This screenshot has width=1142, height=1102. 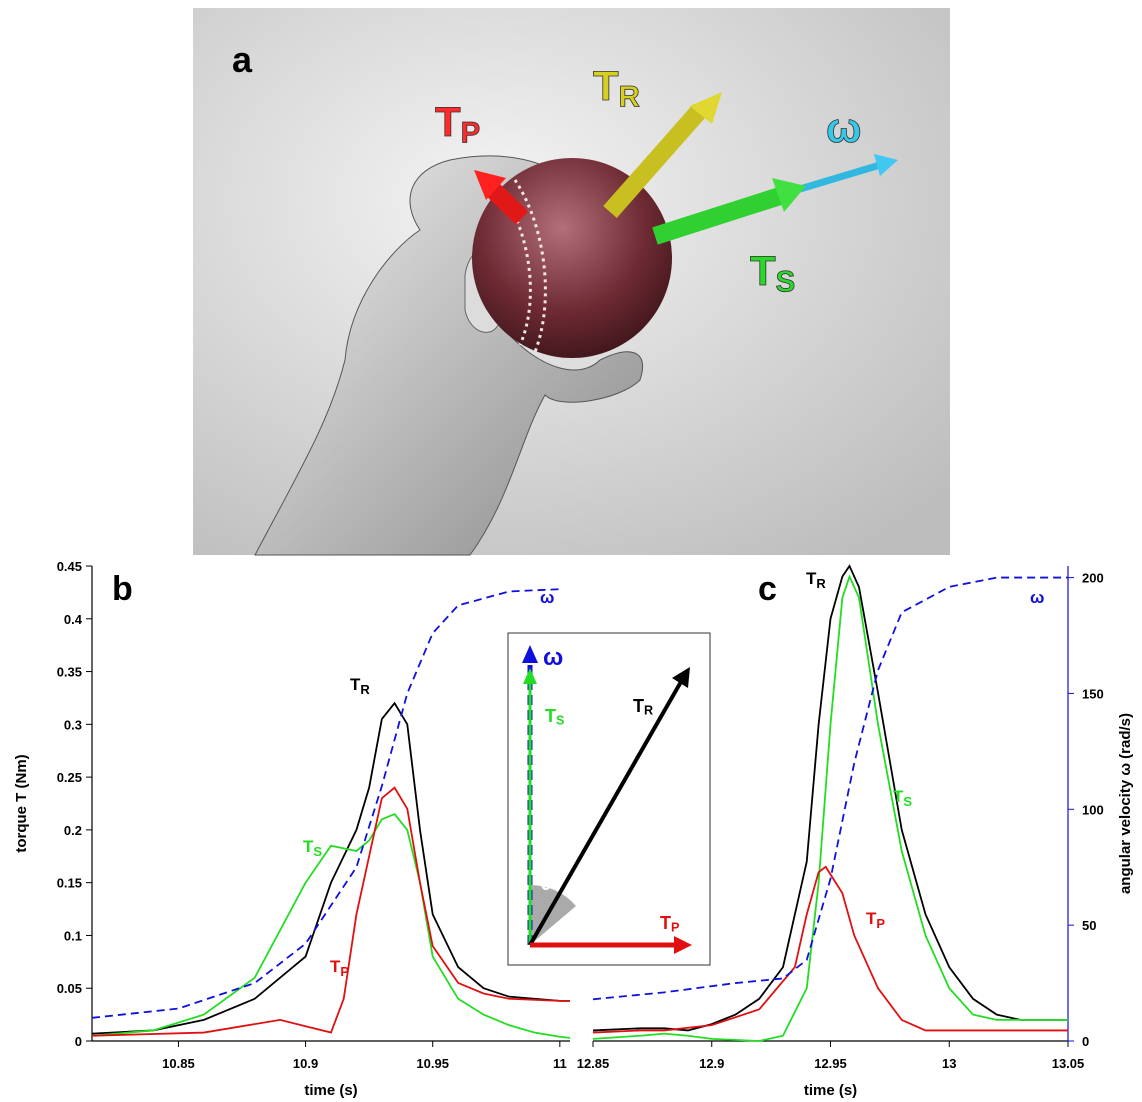 I want to click on photo-arrow-label: TR, so click(x=616, y=87).